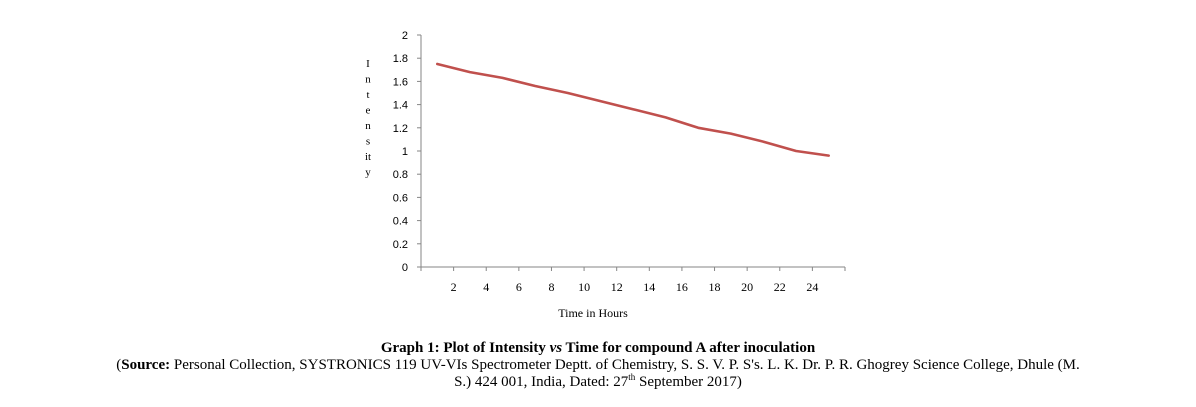 The width and height of the screenshot is (1196, 407). I want to click on y-tick-label: 1, so click(405, 152).